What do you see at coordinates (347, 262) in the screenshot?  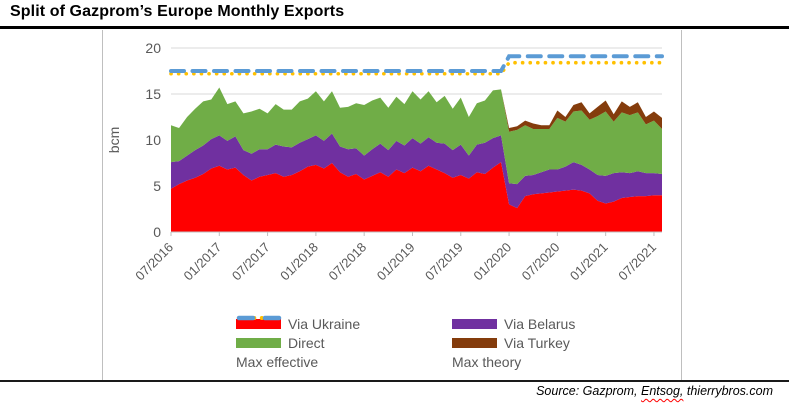 I see `x-axis-tick-label: 07/2018` at bounding box center [347, 262].